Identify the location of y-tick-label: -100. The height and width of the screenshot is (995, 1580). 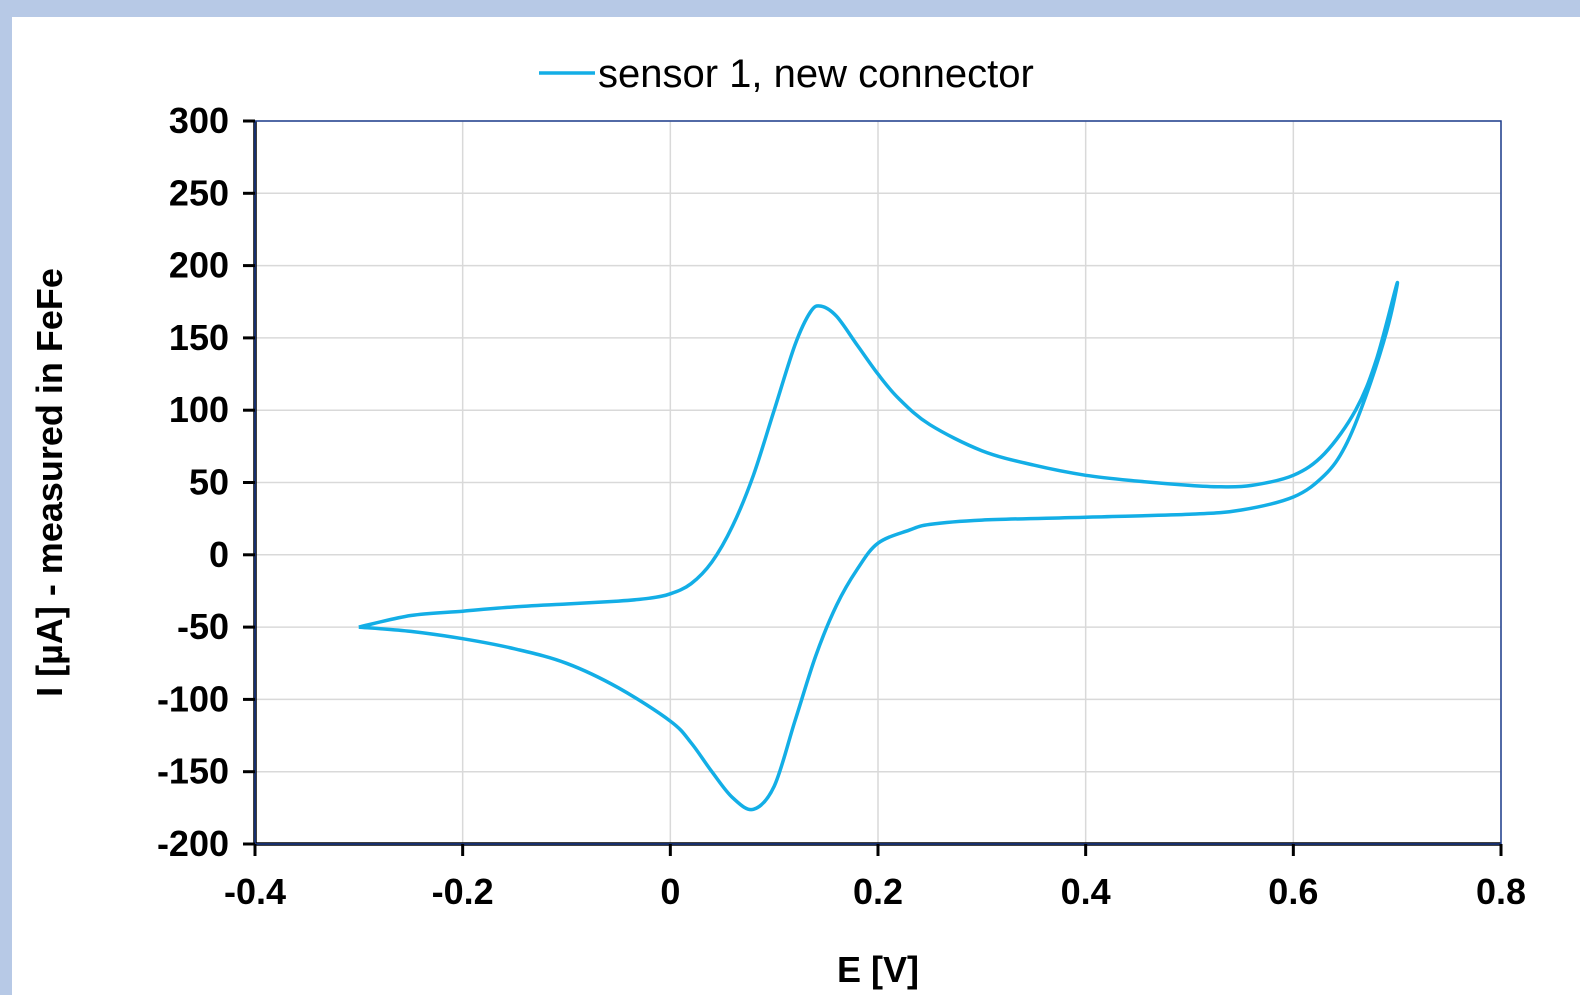
(193, 698).